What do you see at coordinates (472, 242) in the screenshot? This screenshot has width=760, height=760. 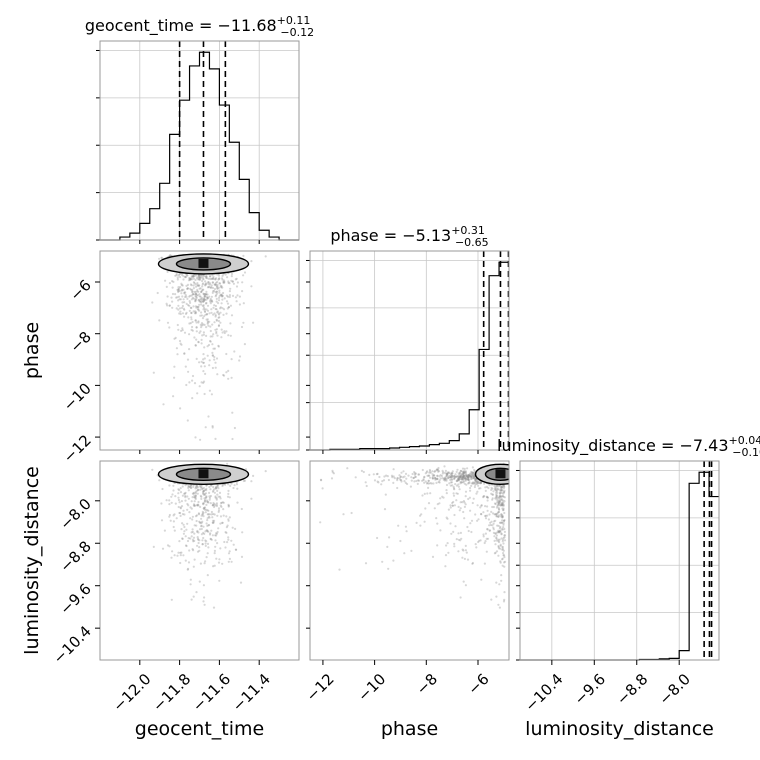 I see `title-minus: −0.65` at bounding box center [472, 242].